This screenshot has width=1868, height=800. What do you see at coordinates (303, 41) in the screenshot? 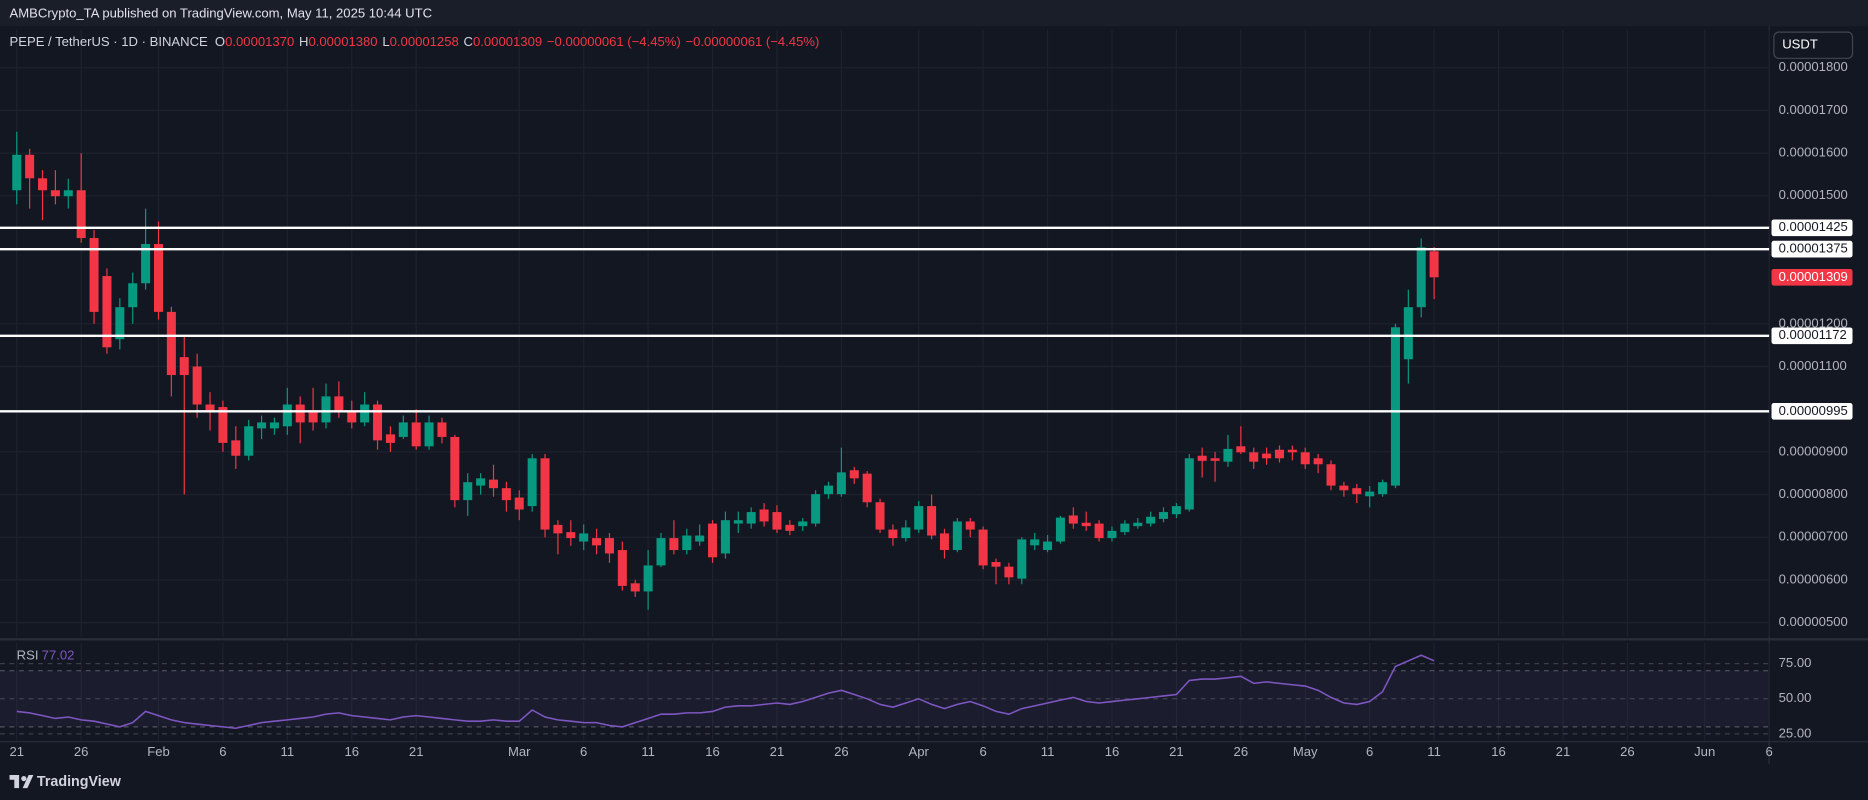
I see `legend-key: H` at bounding box center [303, 41].